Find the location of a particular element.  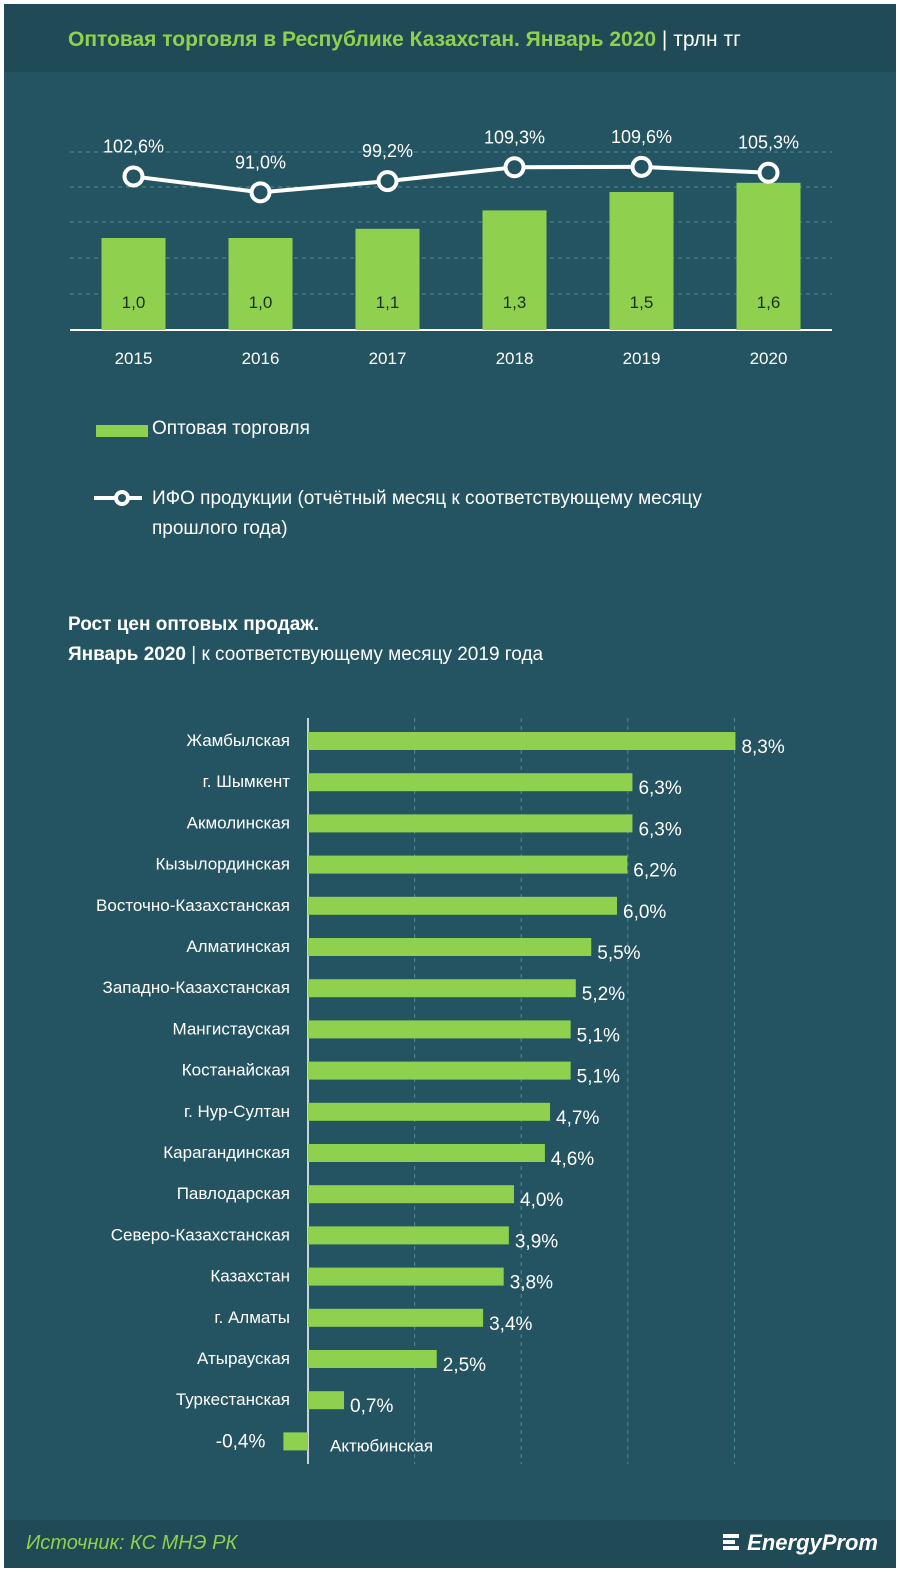

chart2-category-label: г. Нур-Султан is located at coordinates (237, 1111).